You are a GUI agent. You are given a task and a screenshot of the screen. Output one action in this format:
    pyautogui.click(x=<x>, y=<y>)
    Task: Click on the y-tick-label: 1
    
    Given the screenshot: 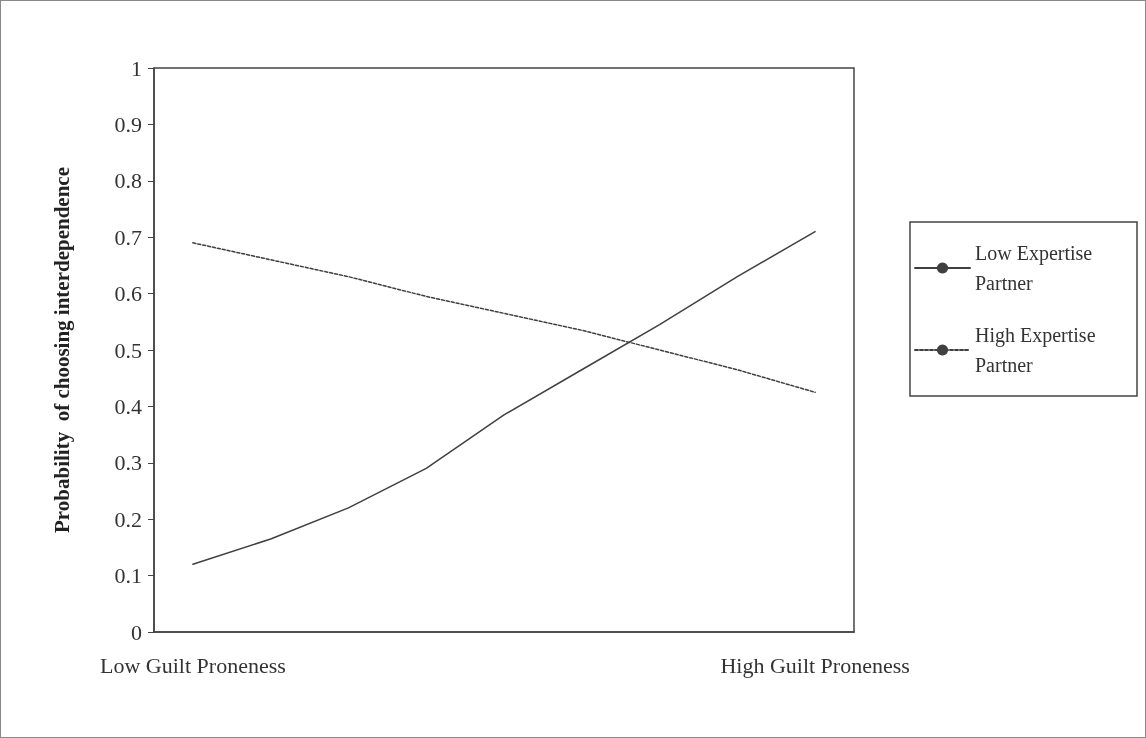 What is the action you would take?
    pyautogui.click(x=136, y=68)
    